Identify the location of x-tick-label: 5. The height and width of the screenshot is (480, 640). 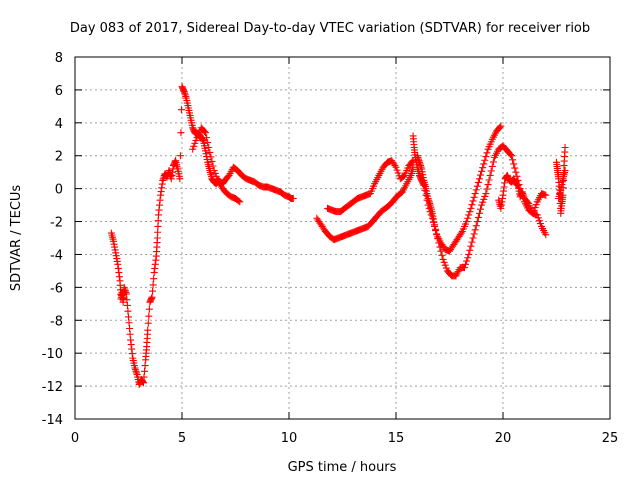
(182, 438).